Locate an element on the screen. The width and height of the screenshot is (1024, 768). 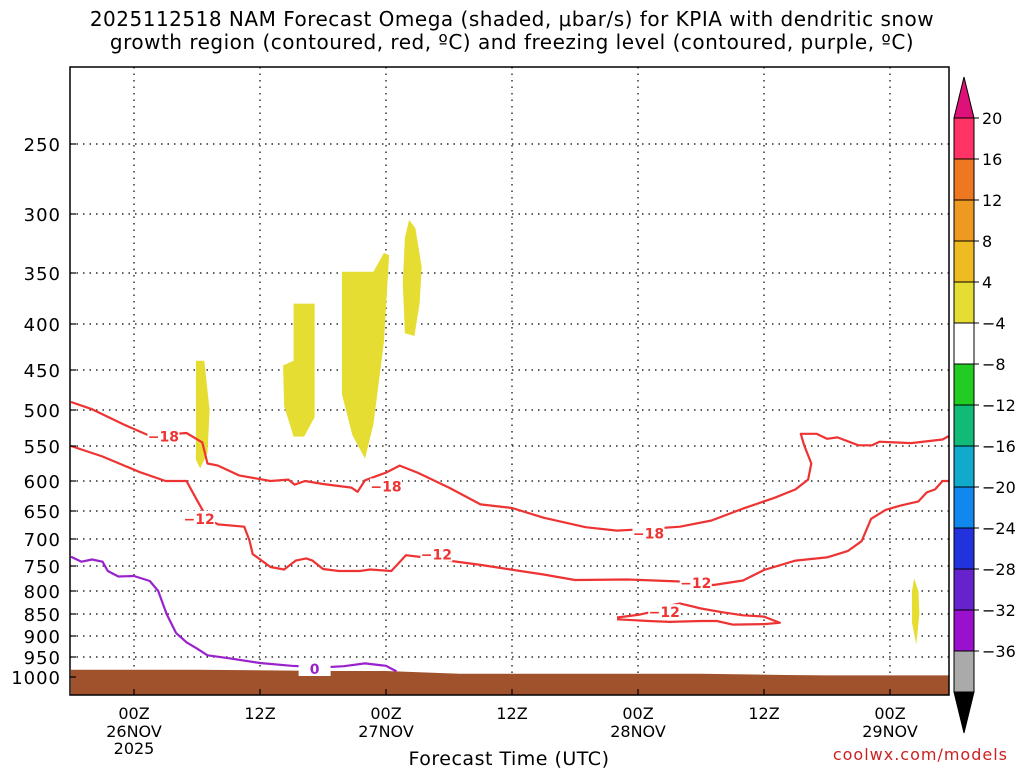
colorbar-label: −16 is located at coordinates (999, 446).